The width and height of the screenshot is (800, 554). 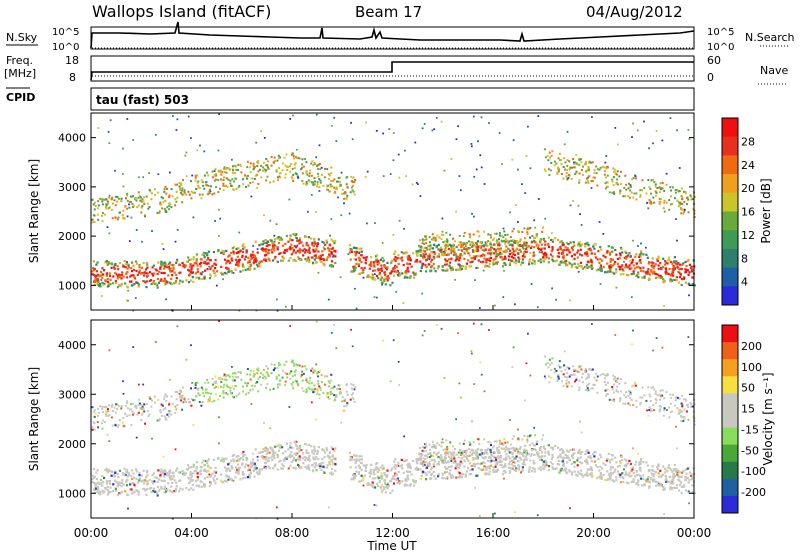 What do you see at coordinates (392, 35) in the screenshot?
I see `nsky-trace` at bounding box center [392, 35].